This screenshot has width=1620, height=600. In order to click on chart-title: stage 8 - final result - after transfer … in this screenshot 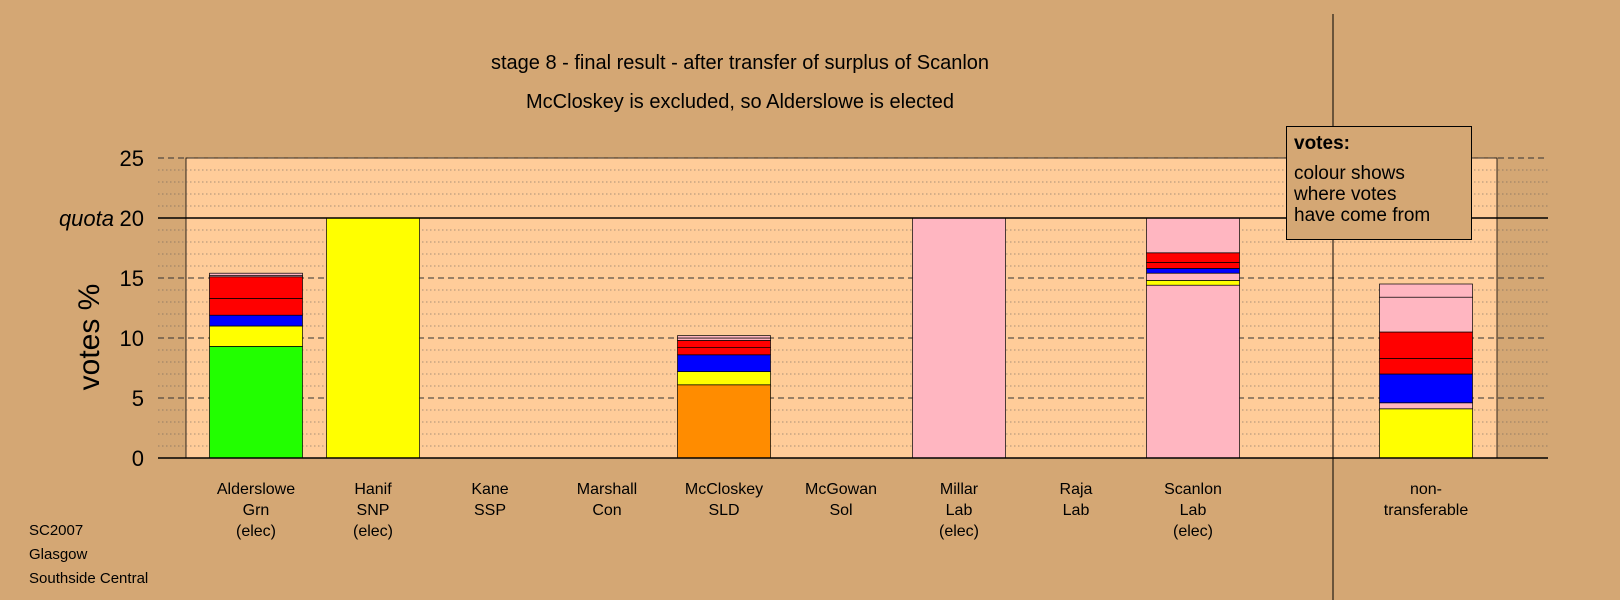, I will do `click(740, 63)`.